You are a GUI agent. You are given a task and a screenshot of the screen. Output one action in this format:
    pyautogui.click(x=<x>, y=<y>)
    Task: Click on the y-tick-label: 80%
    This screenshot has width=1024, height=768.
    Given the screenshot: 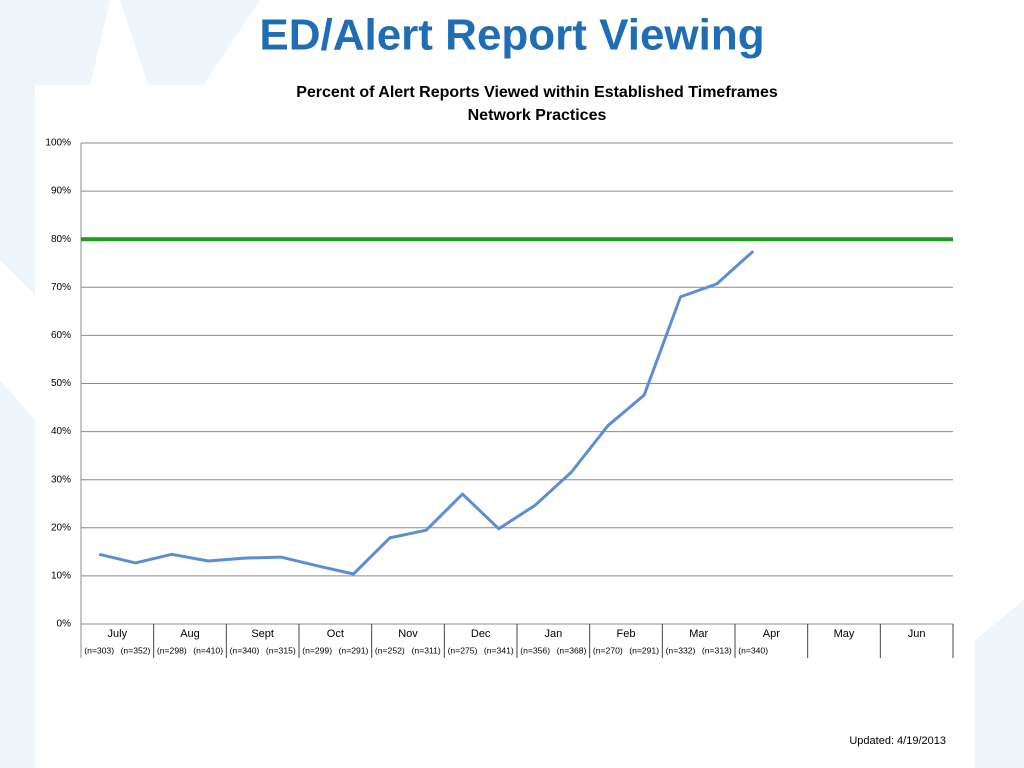 What is the action you would take?
    pyautogui.click(x=61, y=239)
    